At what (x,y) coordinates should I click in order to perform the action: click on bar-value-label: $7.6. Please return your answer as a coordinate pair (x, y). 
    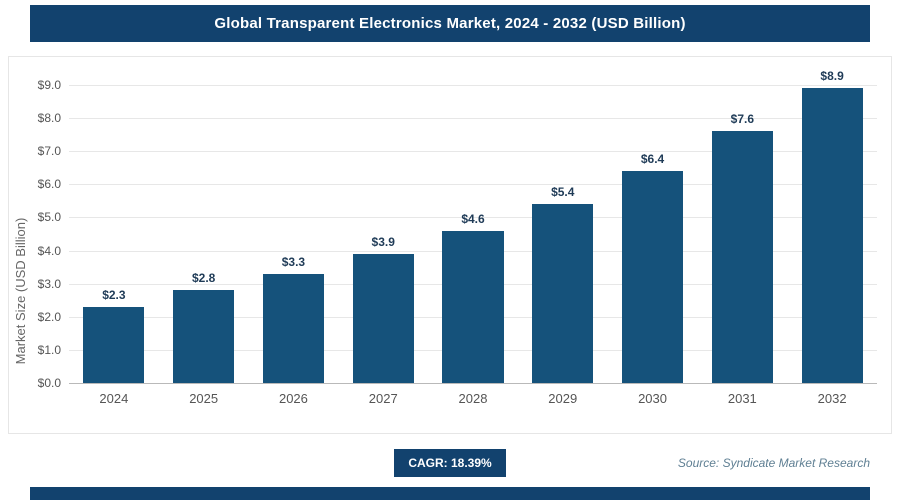
    Looking at the image, I should click on (742, 119).